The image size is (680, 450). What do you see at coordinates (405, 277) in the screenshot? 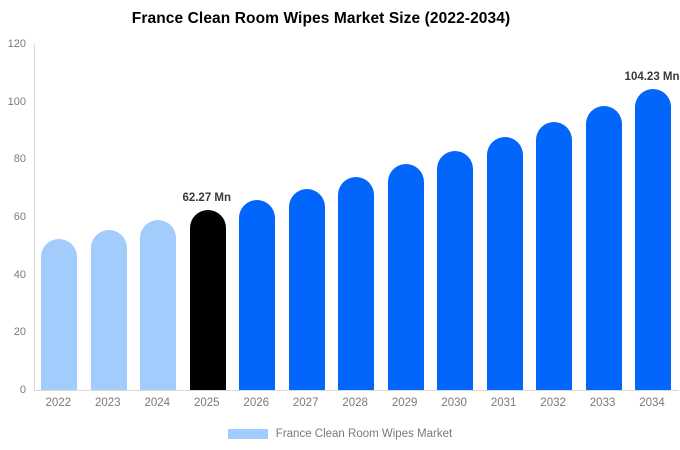
I see `bar-2029` at bounding box center [405, 277].